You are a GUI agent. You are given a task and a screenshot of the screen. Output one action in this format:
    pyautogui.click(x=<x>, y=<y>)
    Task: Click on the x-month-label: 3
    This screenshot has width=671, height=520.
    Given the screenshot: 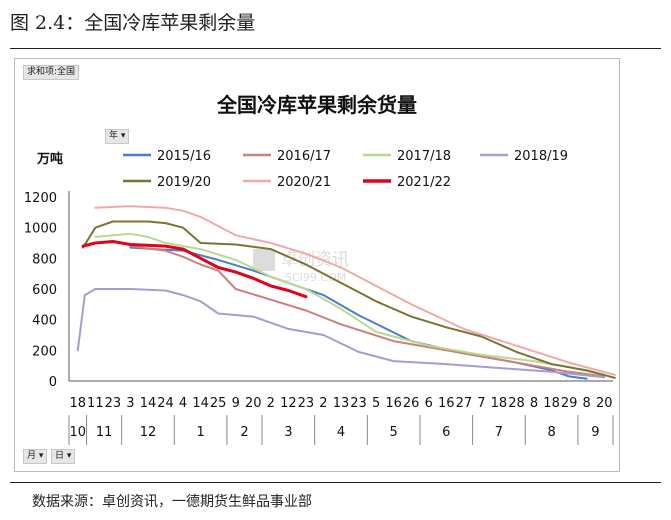 What is the action you would take?
    pyautogui.click(x=288, y=432)
    